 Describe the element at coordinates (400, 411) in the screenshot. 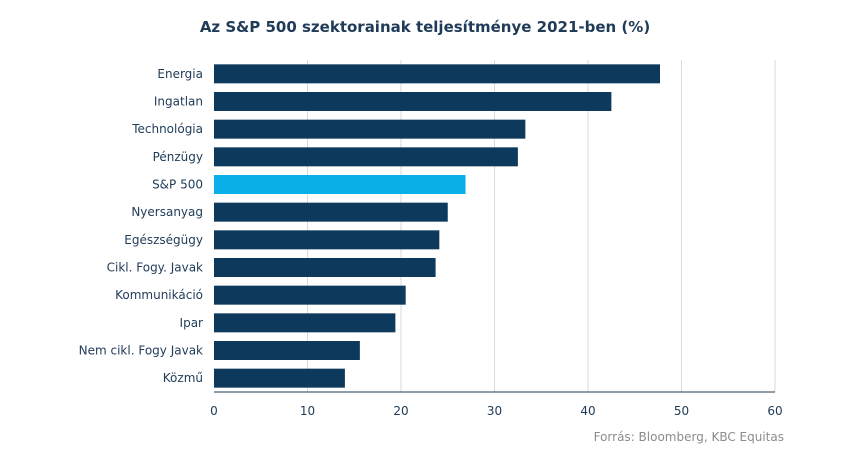

I see `x-tick-label: 20` at that location.